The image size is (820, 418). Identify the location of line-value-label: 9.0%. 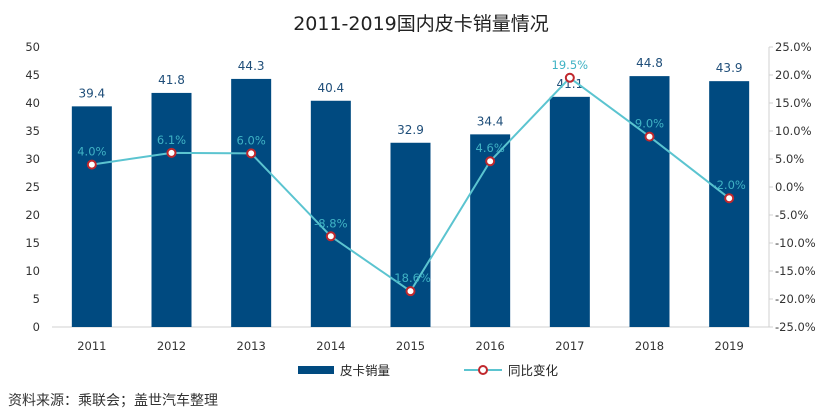
(649, 124).